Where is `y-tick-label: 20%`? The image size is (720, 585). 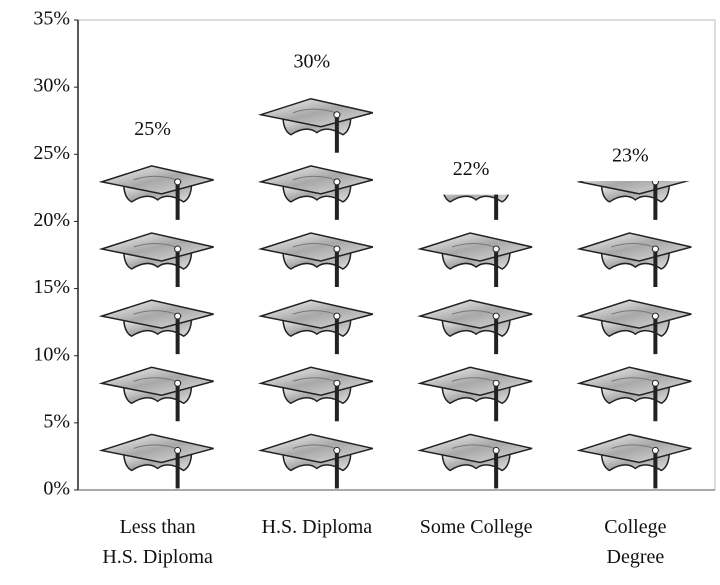 y-tick-label: 20% is located at coordinates (51, 220).